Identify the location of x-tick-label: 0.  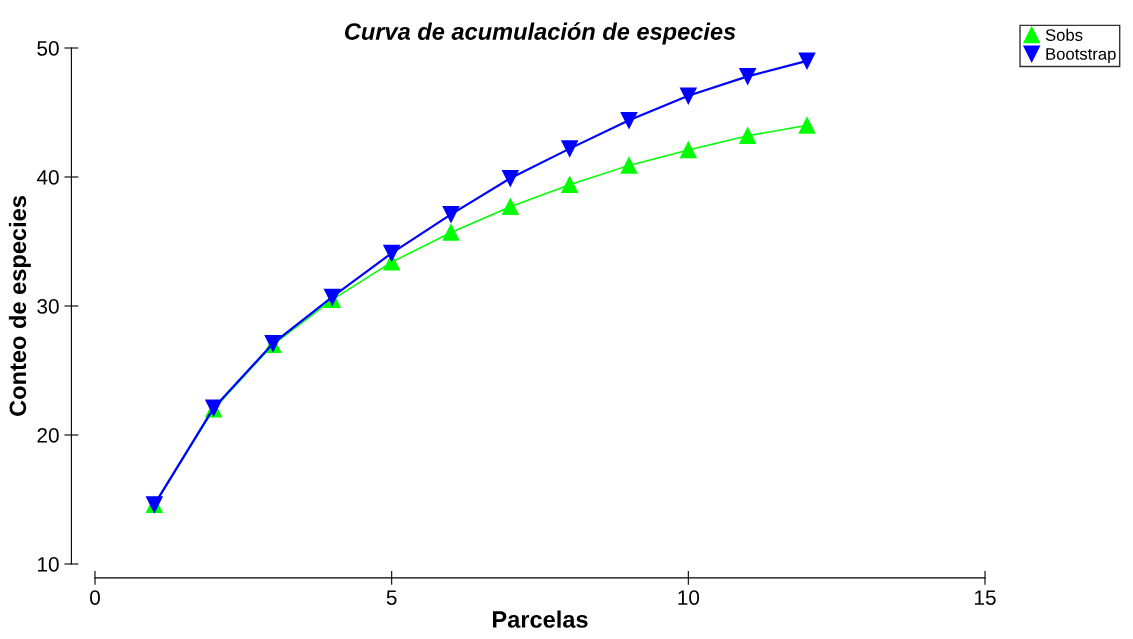
(95, 597).